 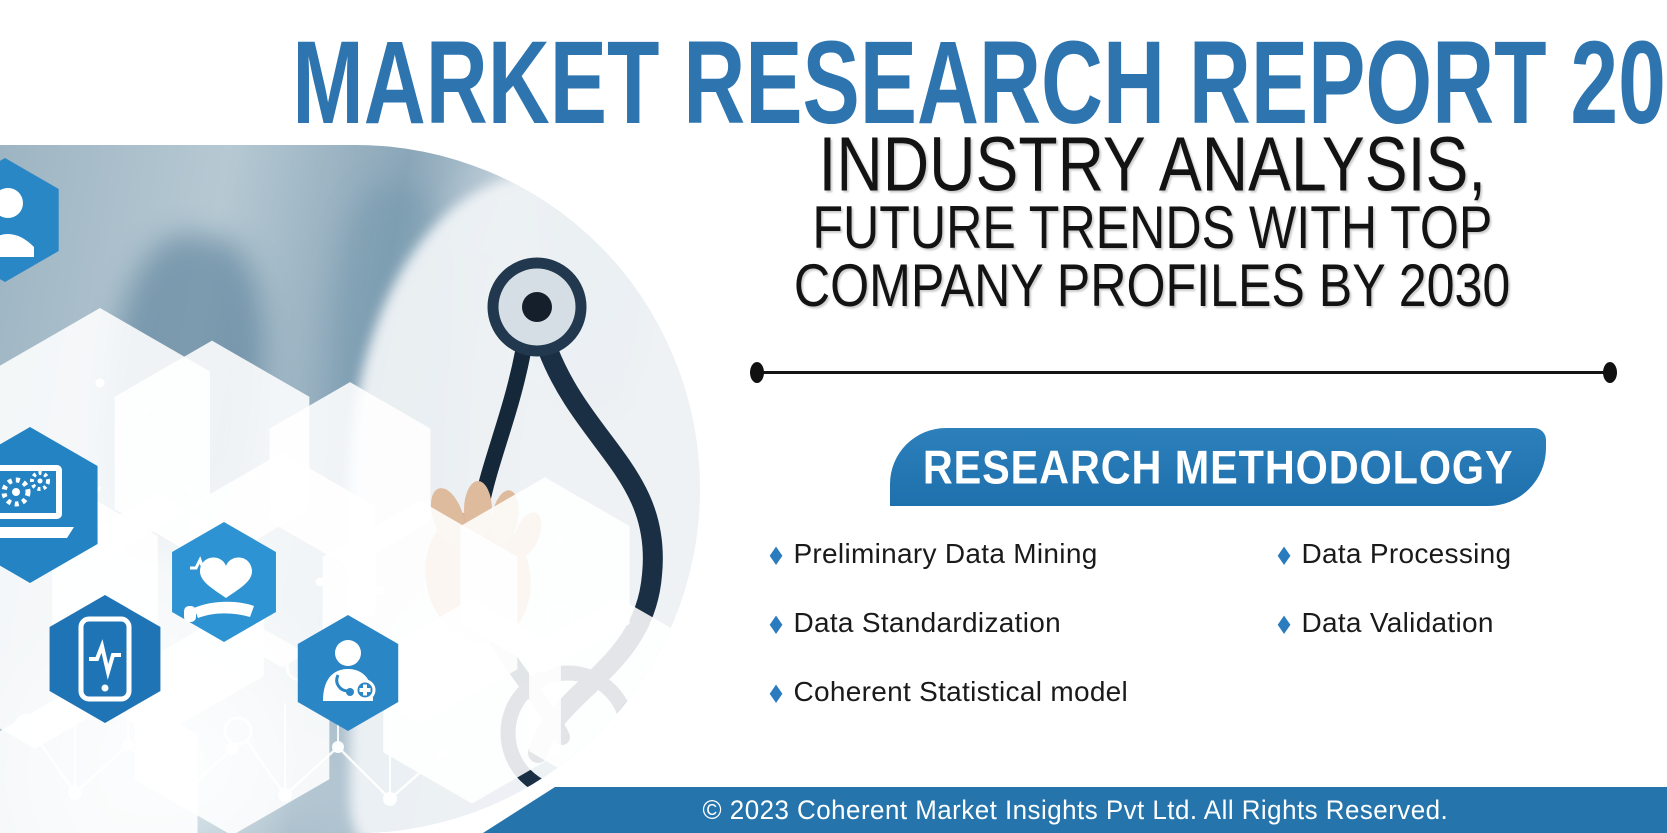 I want to click on page-title: MARKET RESEARCH REPORT 2023,, so click(x=848, y=82).